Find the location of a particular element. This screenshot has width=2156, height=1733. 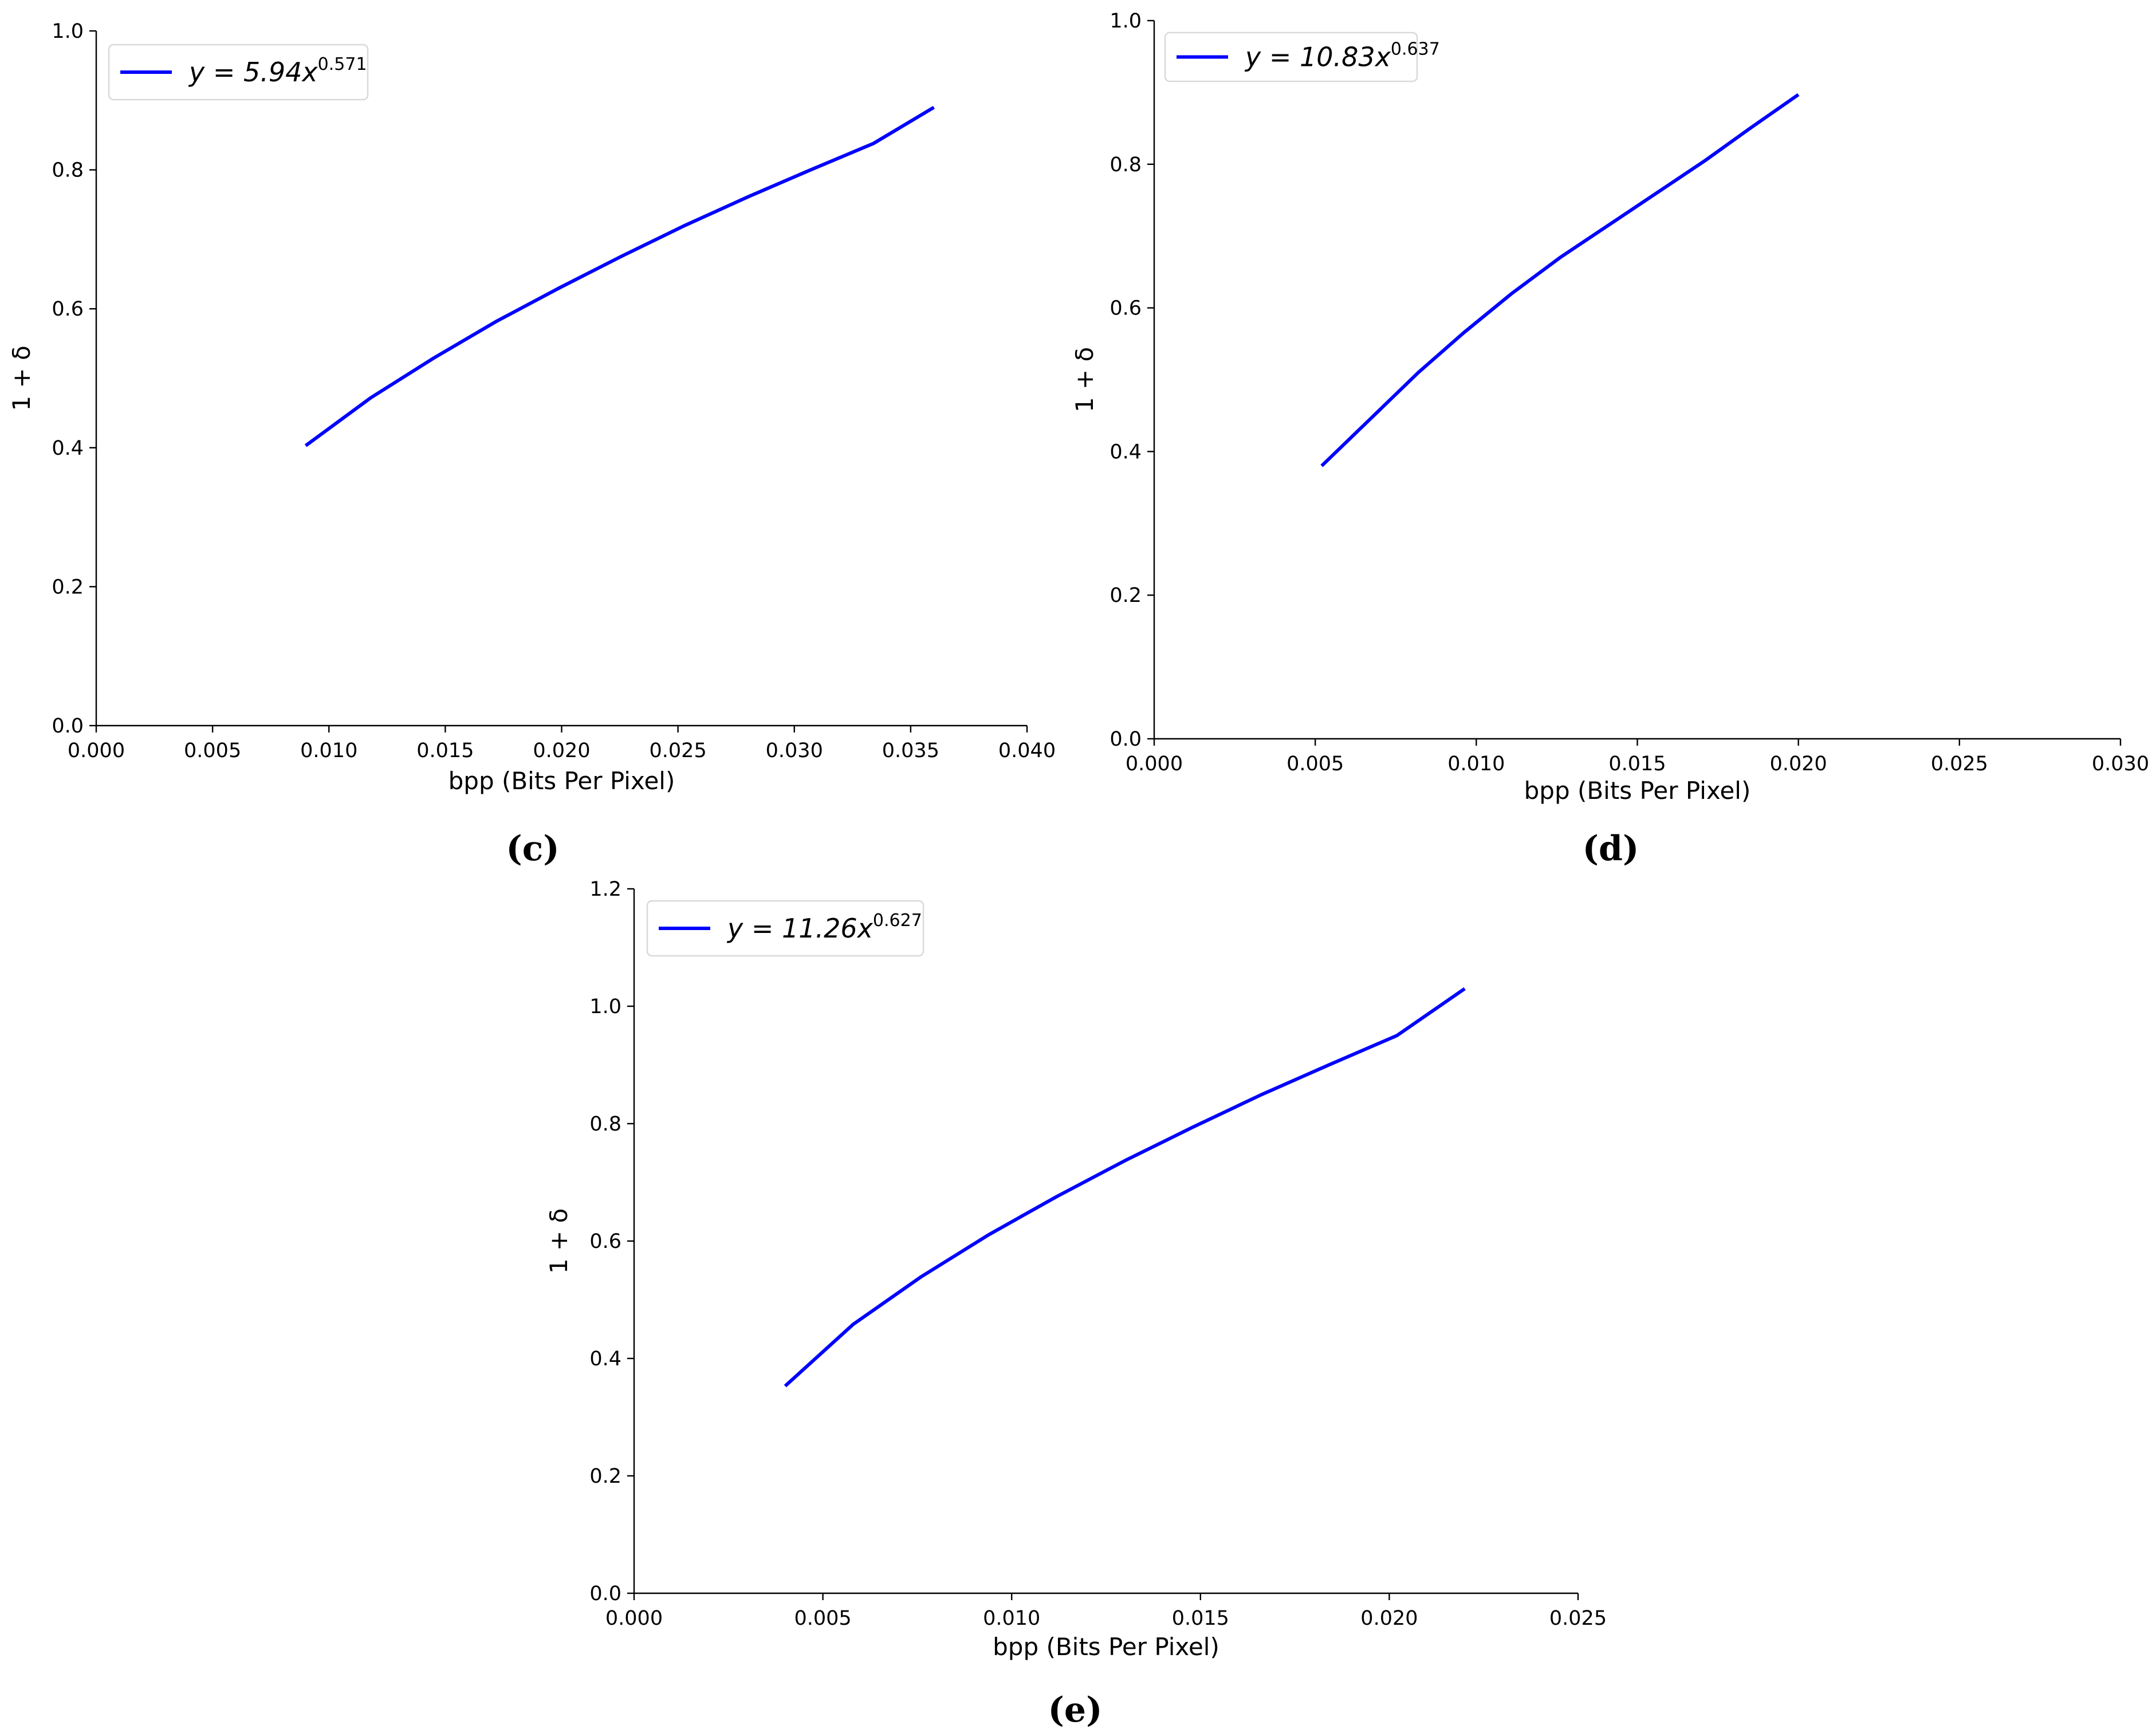

y-tick-label: 1.2 is located at coordinates (605, 889).